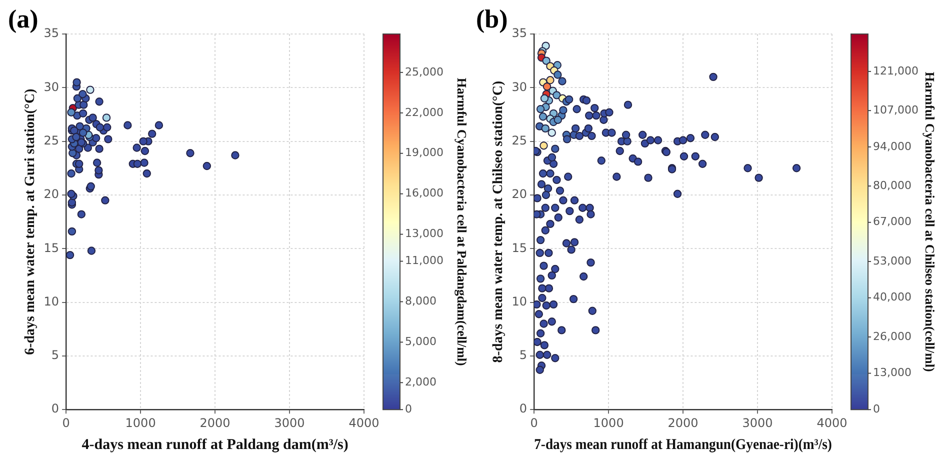 Image resolution: width=936 pixels, height=462 pixels. I want to click on color-bar-label: 25,000, so click(424, 71).